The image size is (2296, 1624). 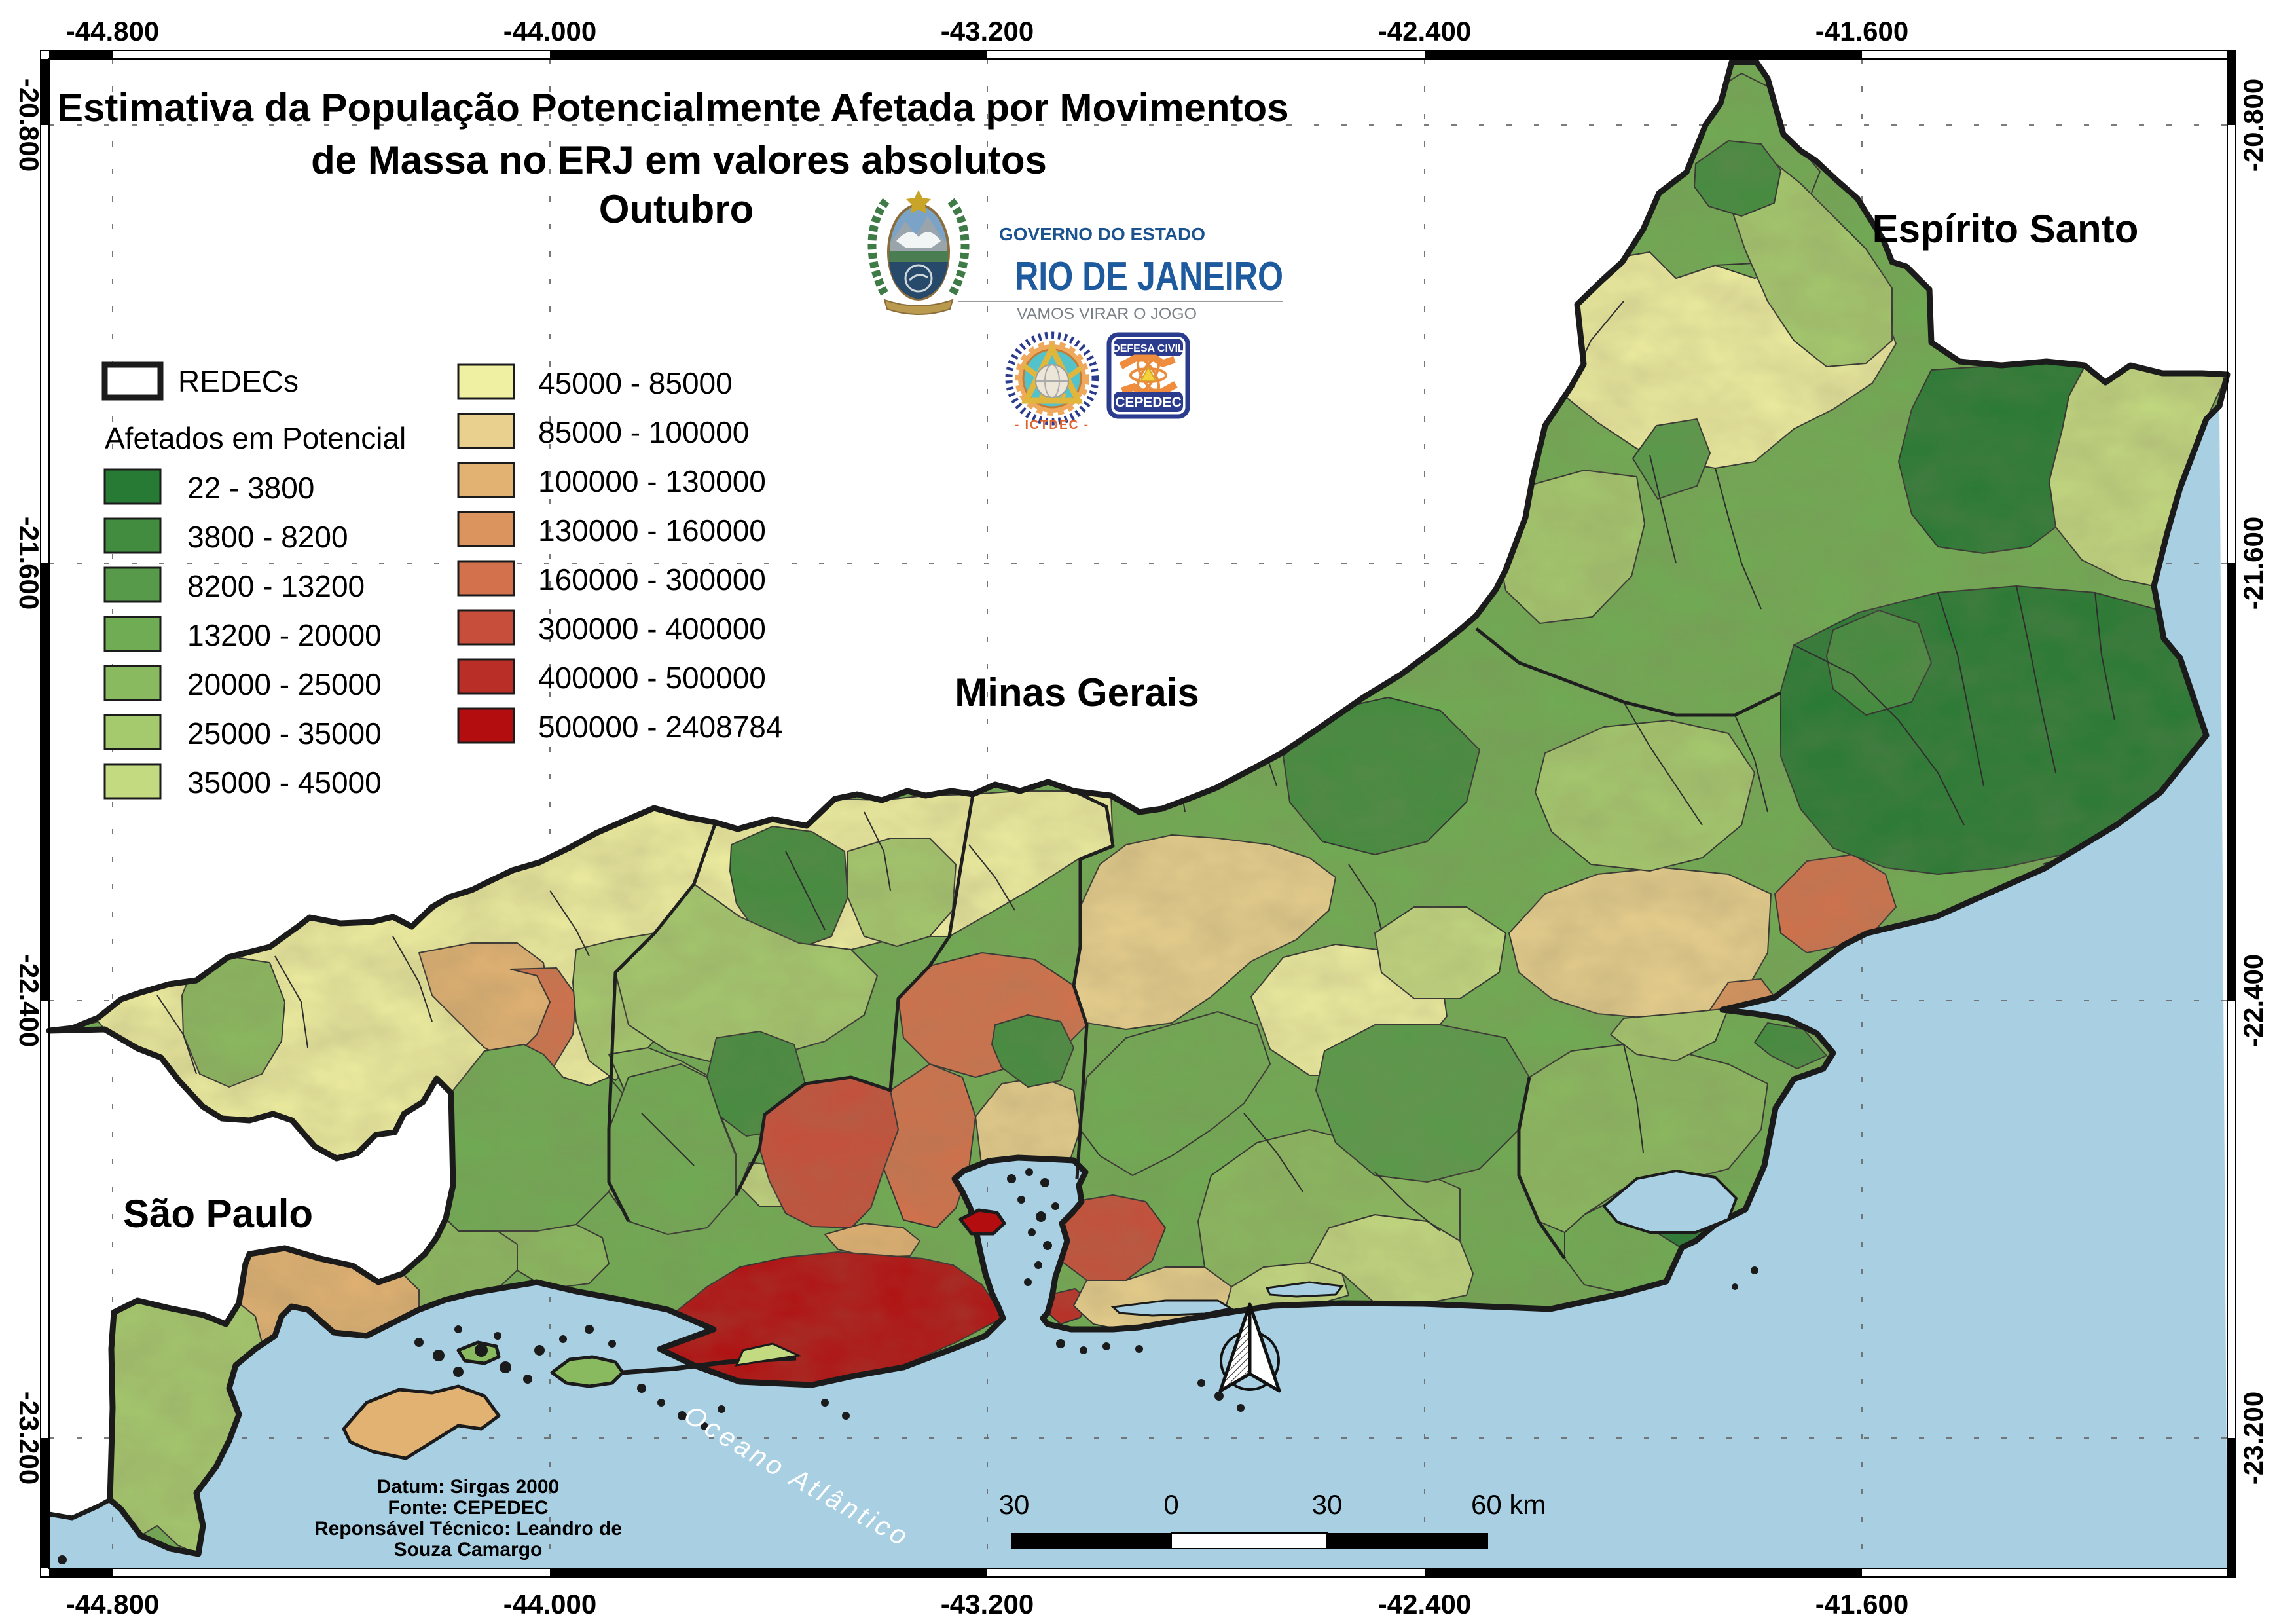 What do you see at coordinates (652, 530) in the screenshot?
I see `svg-text: 130000 - 160000` at bounding box center [652, 530].